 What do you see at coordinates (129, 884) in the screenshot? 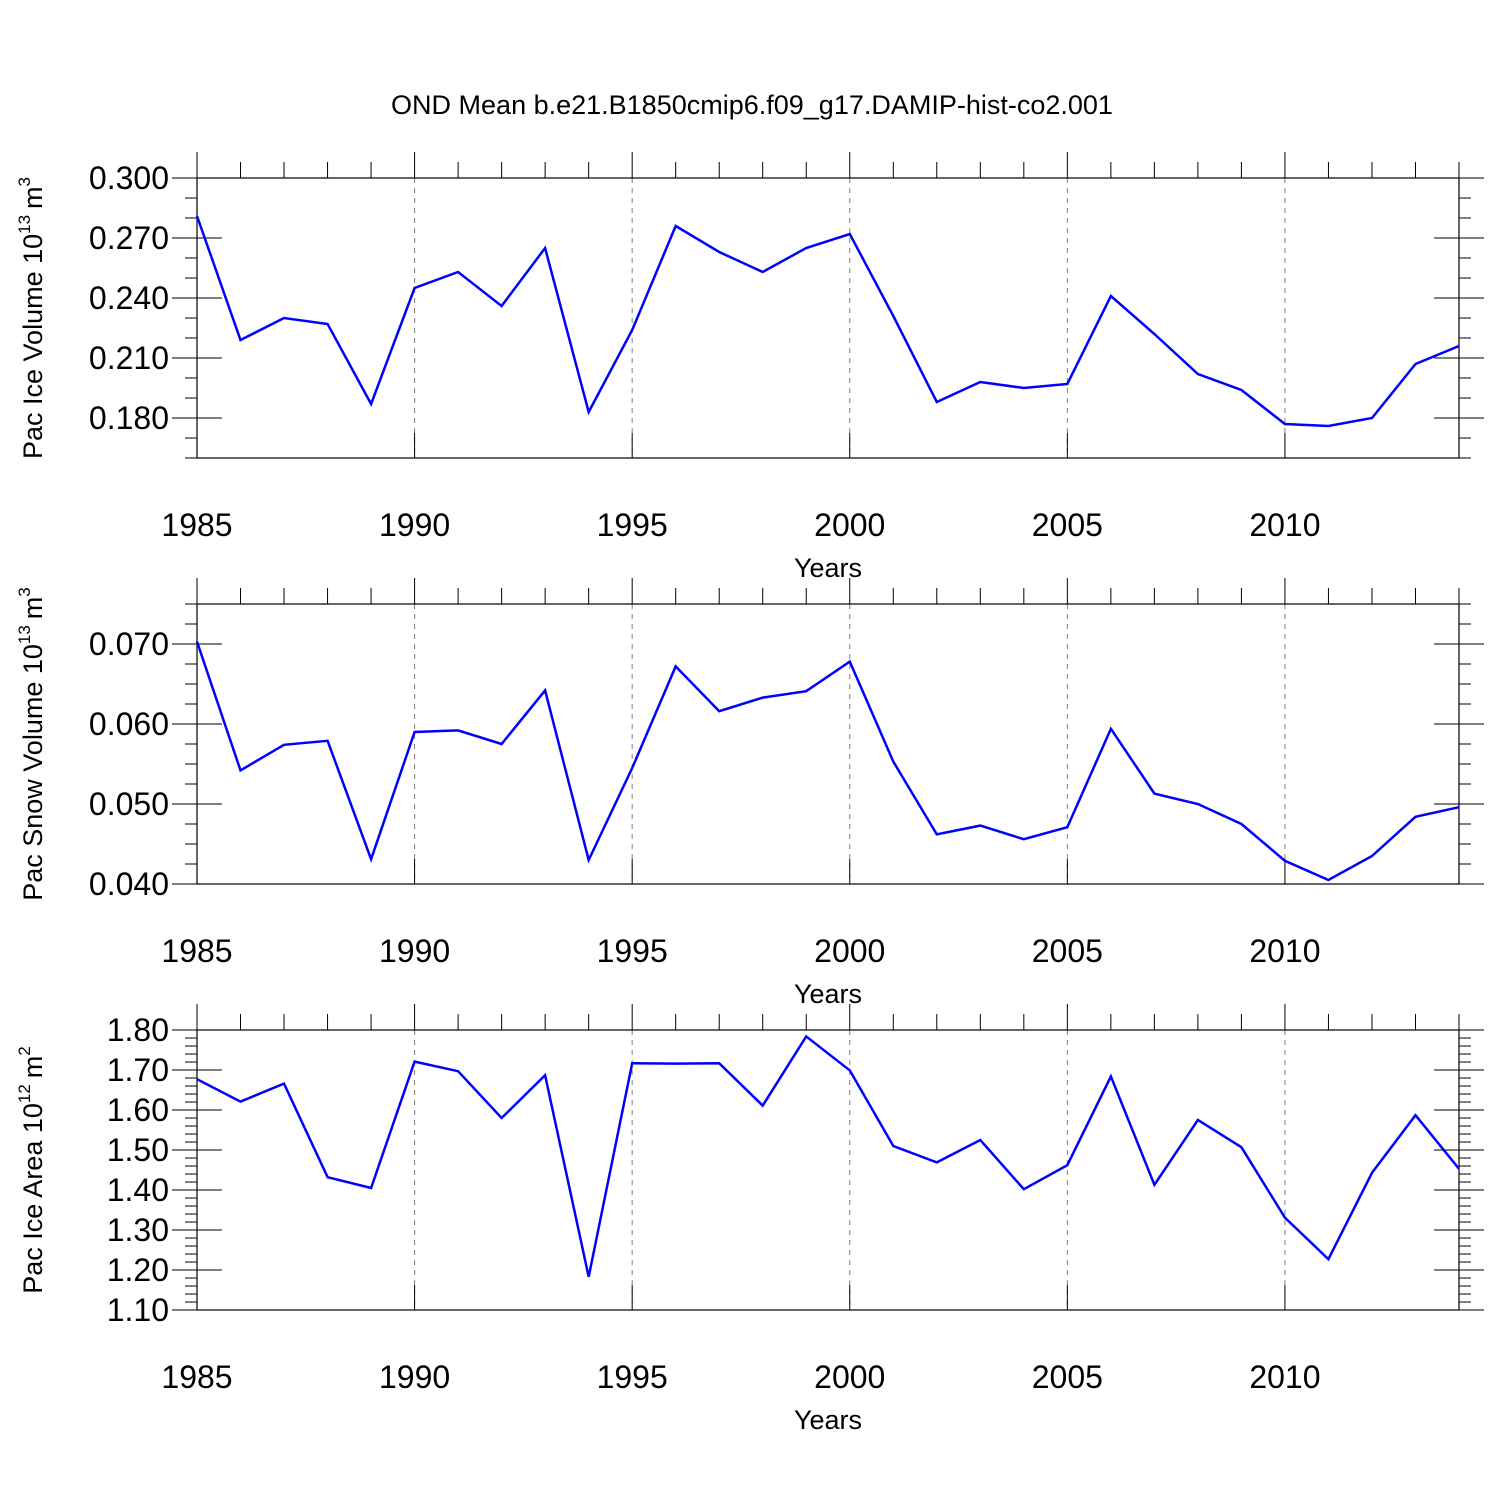
I see `y-tick-label: 0.040` at bounding box center [129, 884].